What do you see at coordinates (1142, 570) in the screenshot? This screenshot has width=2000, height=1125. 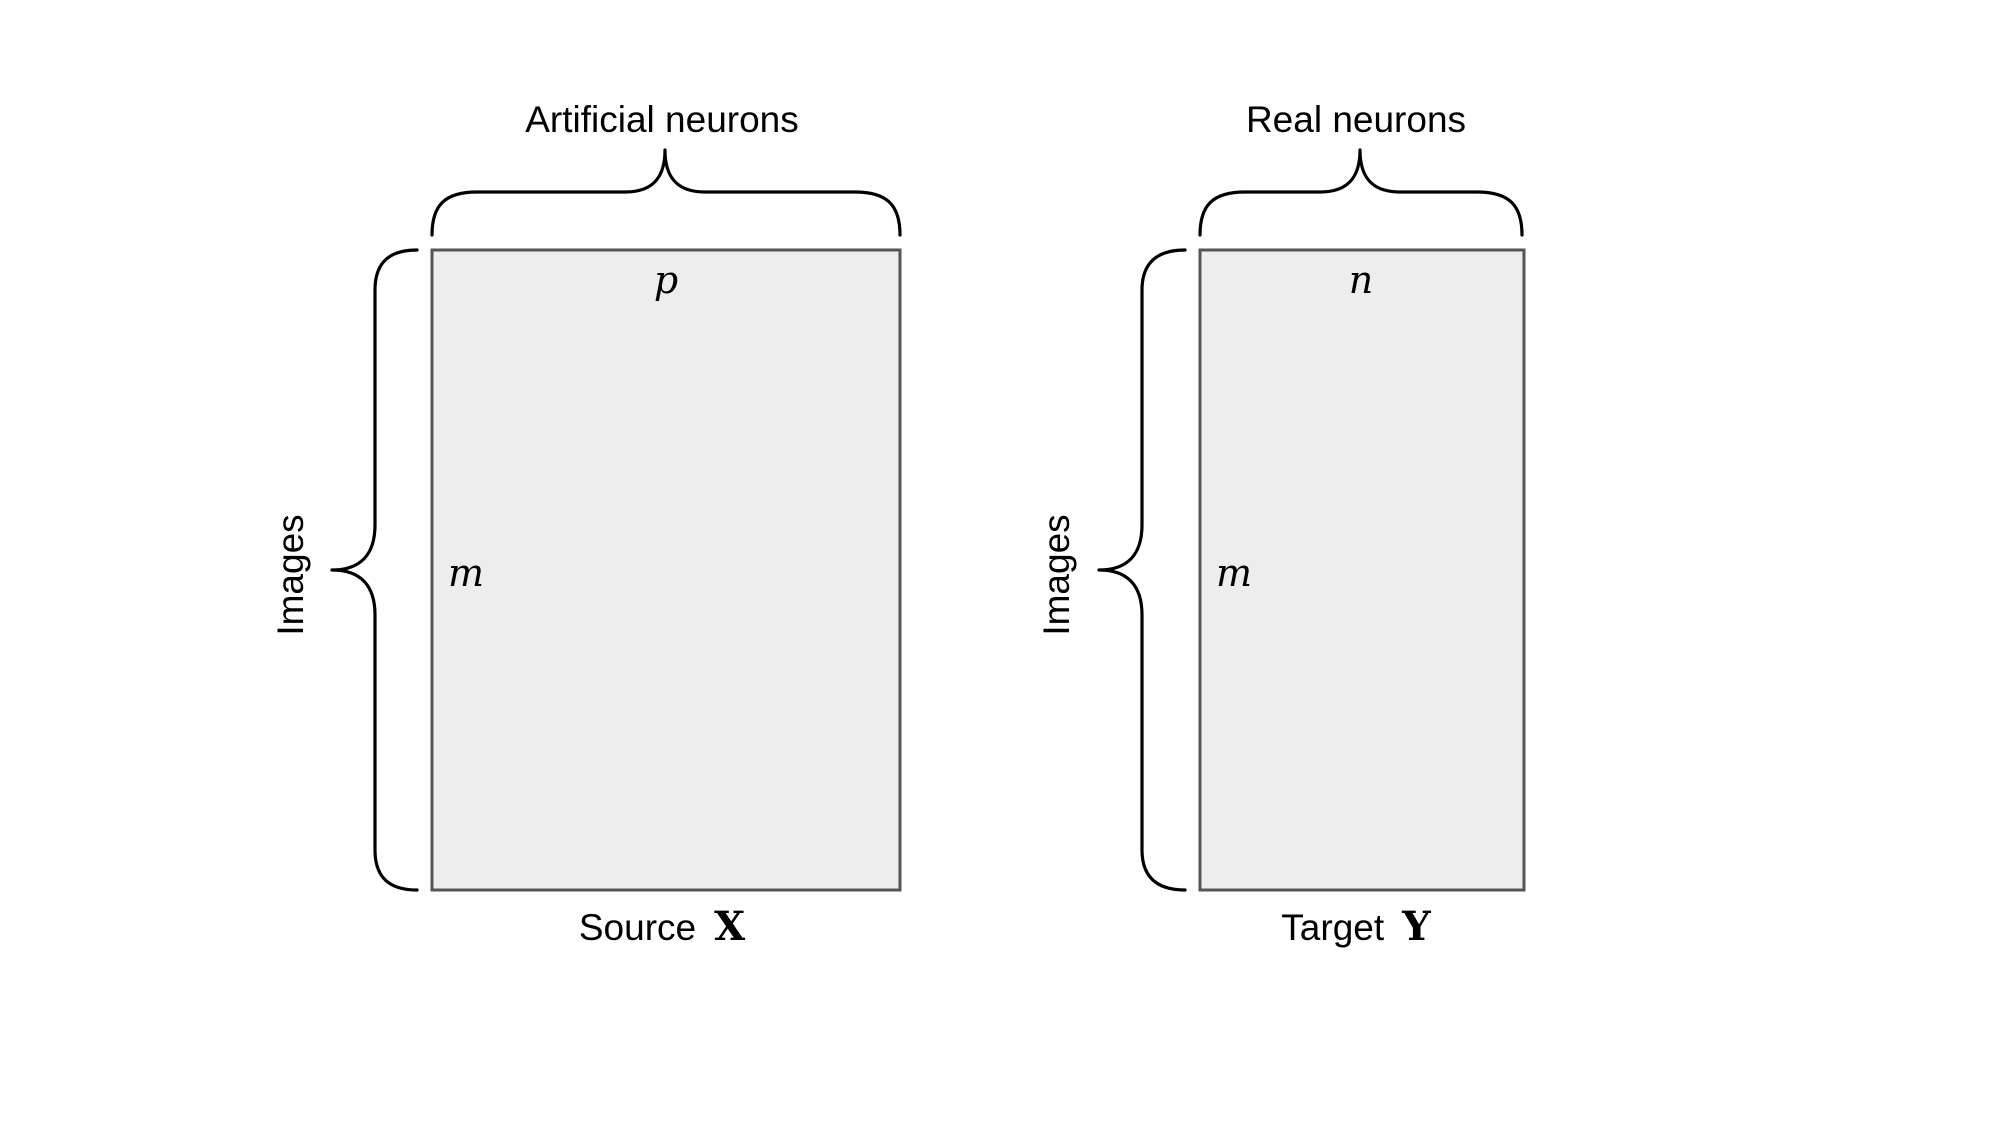 I see `right-side-brace` at bounding box center [1142, 570].